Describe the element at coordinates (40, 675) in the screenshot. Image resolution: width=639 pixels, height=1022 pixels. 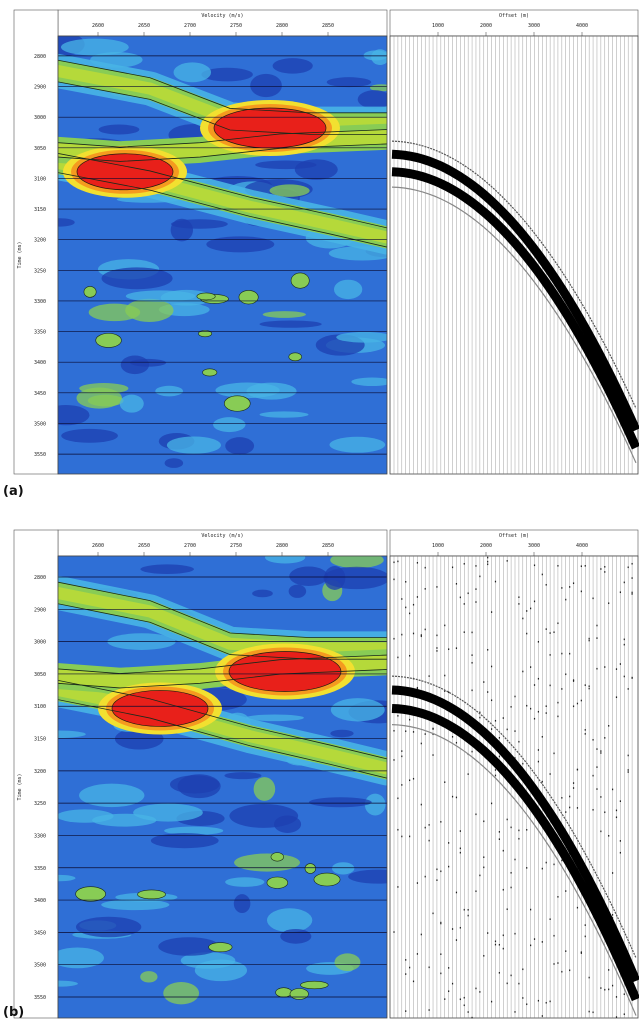
I see `time-tick-label: 3050` at that location.